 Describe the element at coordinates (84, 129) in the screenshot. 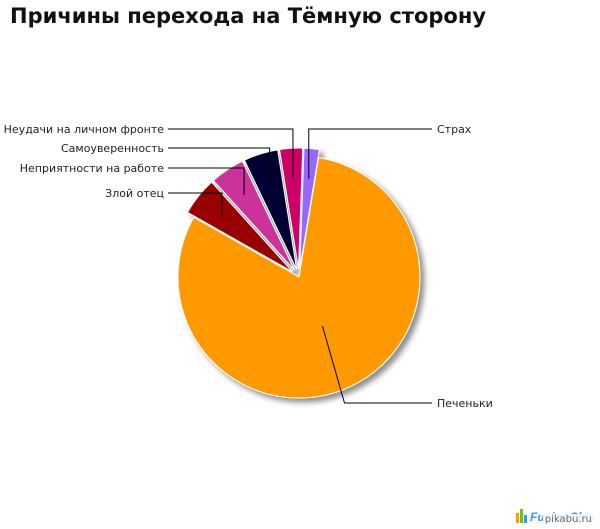

I see `slice-label: Неудачи на личном фронте` at that location.